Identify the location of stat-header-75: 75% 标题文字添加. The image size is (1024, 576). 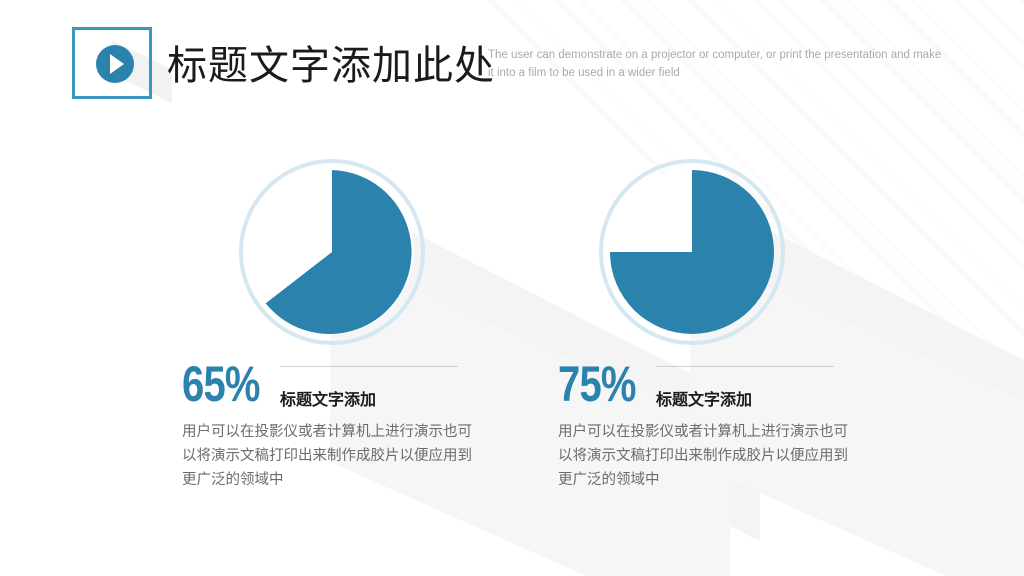
(718, 384).